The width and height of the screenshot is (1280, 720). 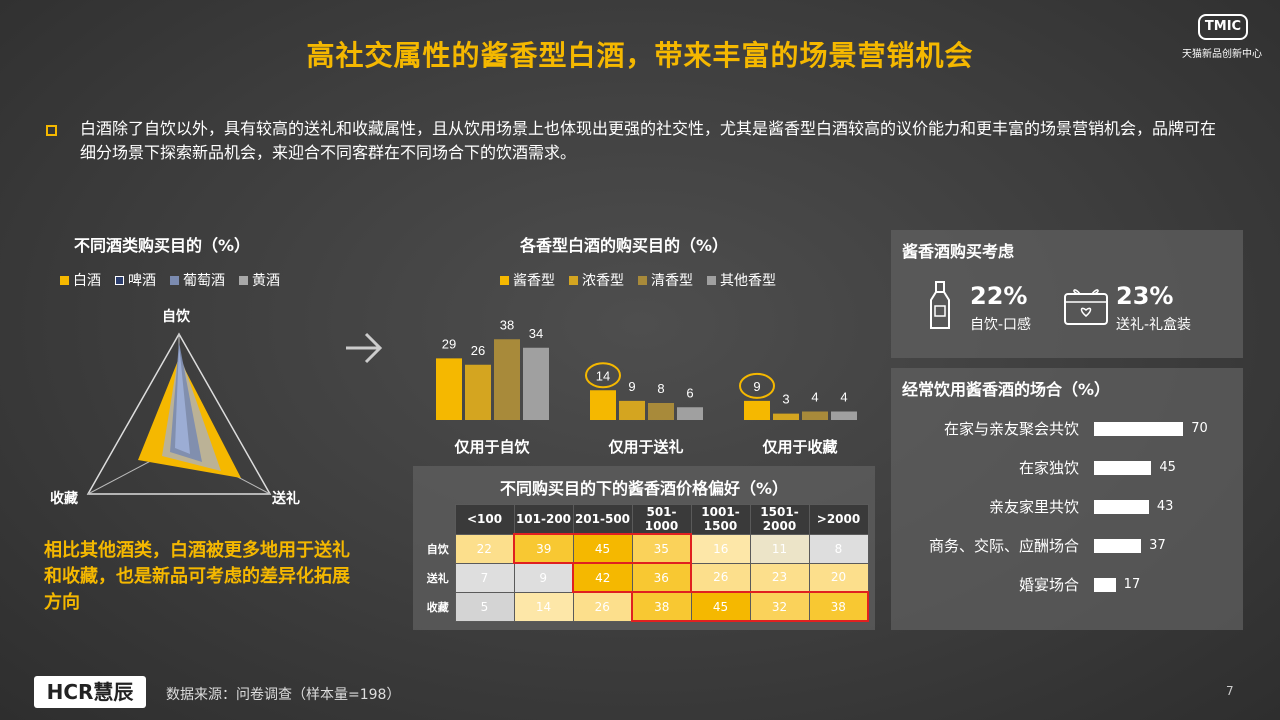 What do you see at coordinates (1222, 54) in the screenshot?
I see `tmic-logo-subtitle: 天猫新品创新中心` at bounding box center [1222, 54].